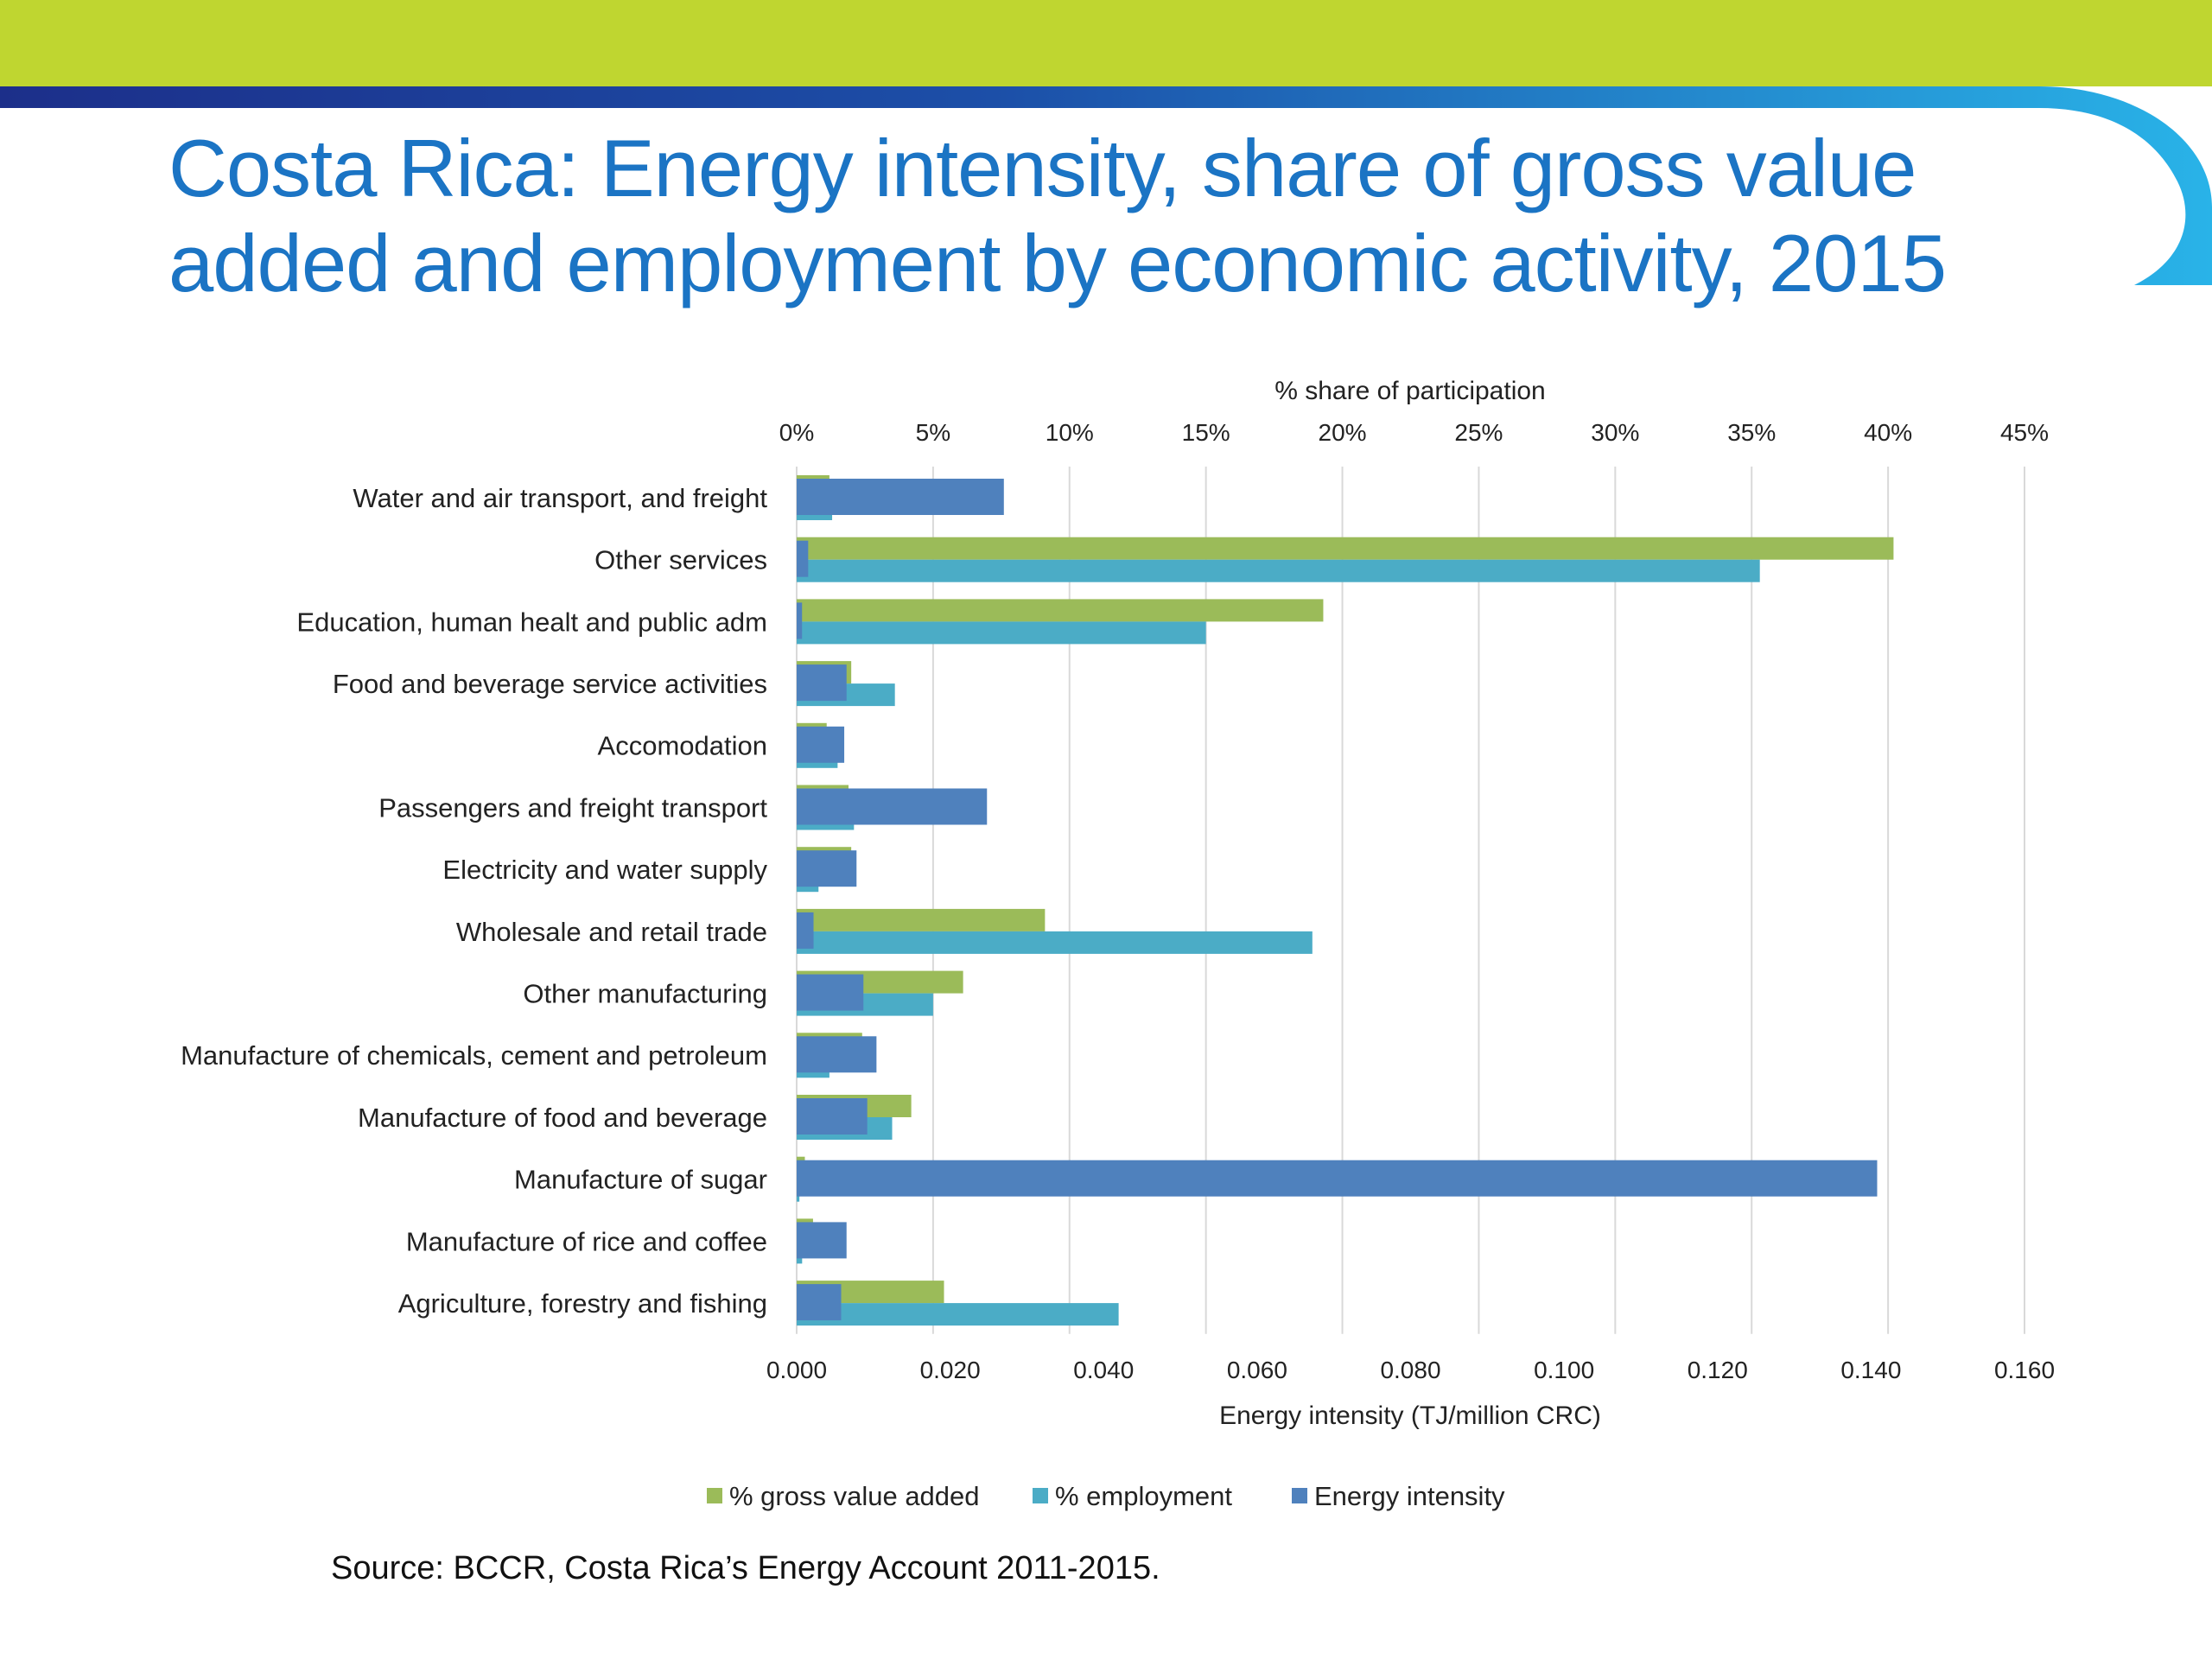 The image size is (2212, 1659). Describe the element at coordinates (1870, 1370) in the screenshot. I see `bottom-tick-label: 0.140` at that location.